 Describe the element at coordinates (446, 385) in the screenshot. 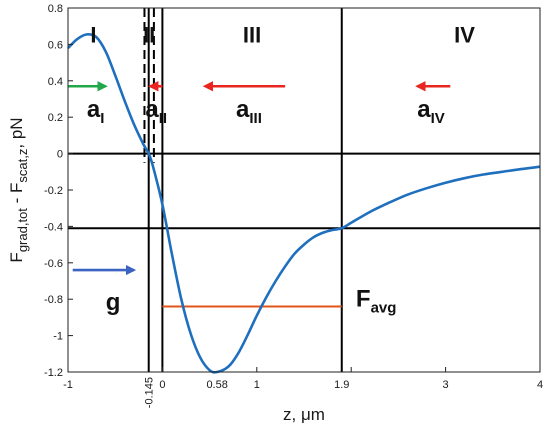

I see `x-tick-label: 3` at that location.